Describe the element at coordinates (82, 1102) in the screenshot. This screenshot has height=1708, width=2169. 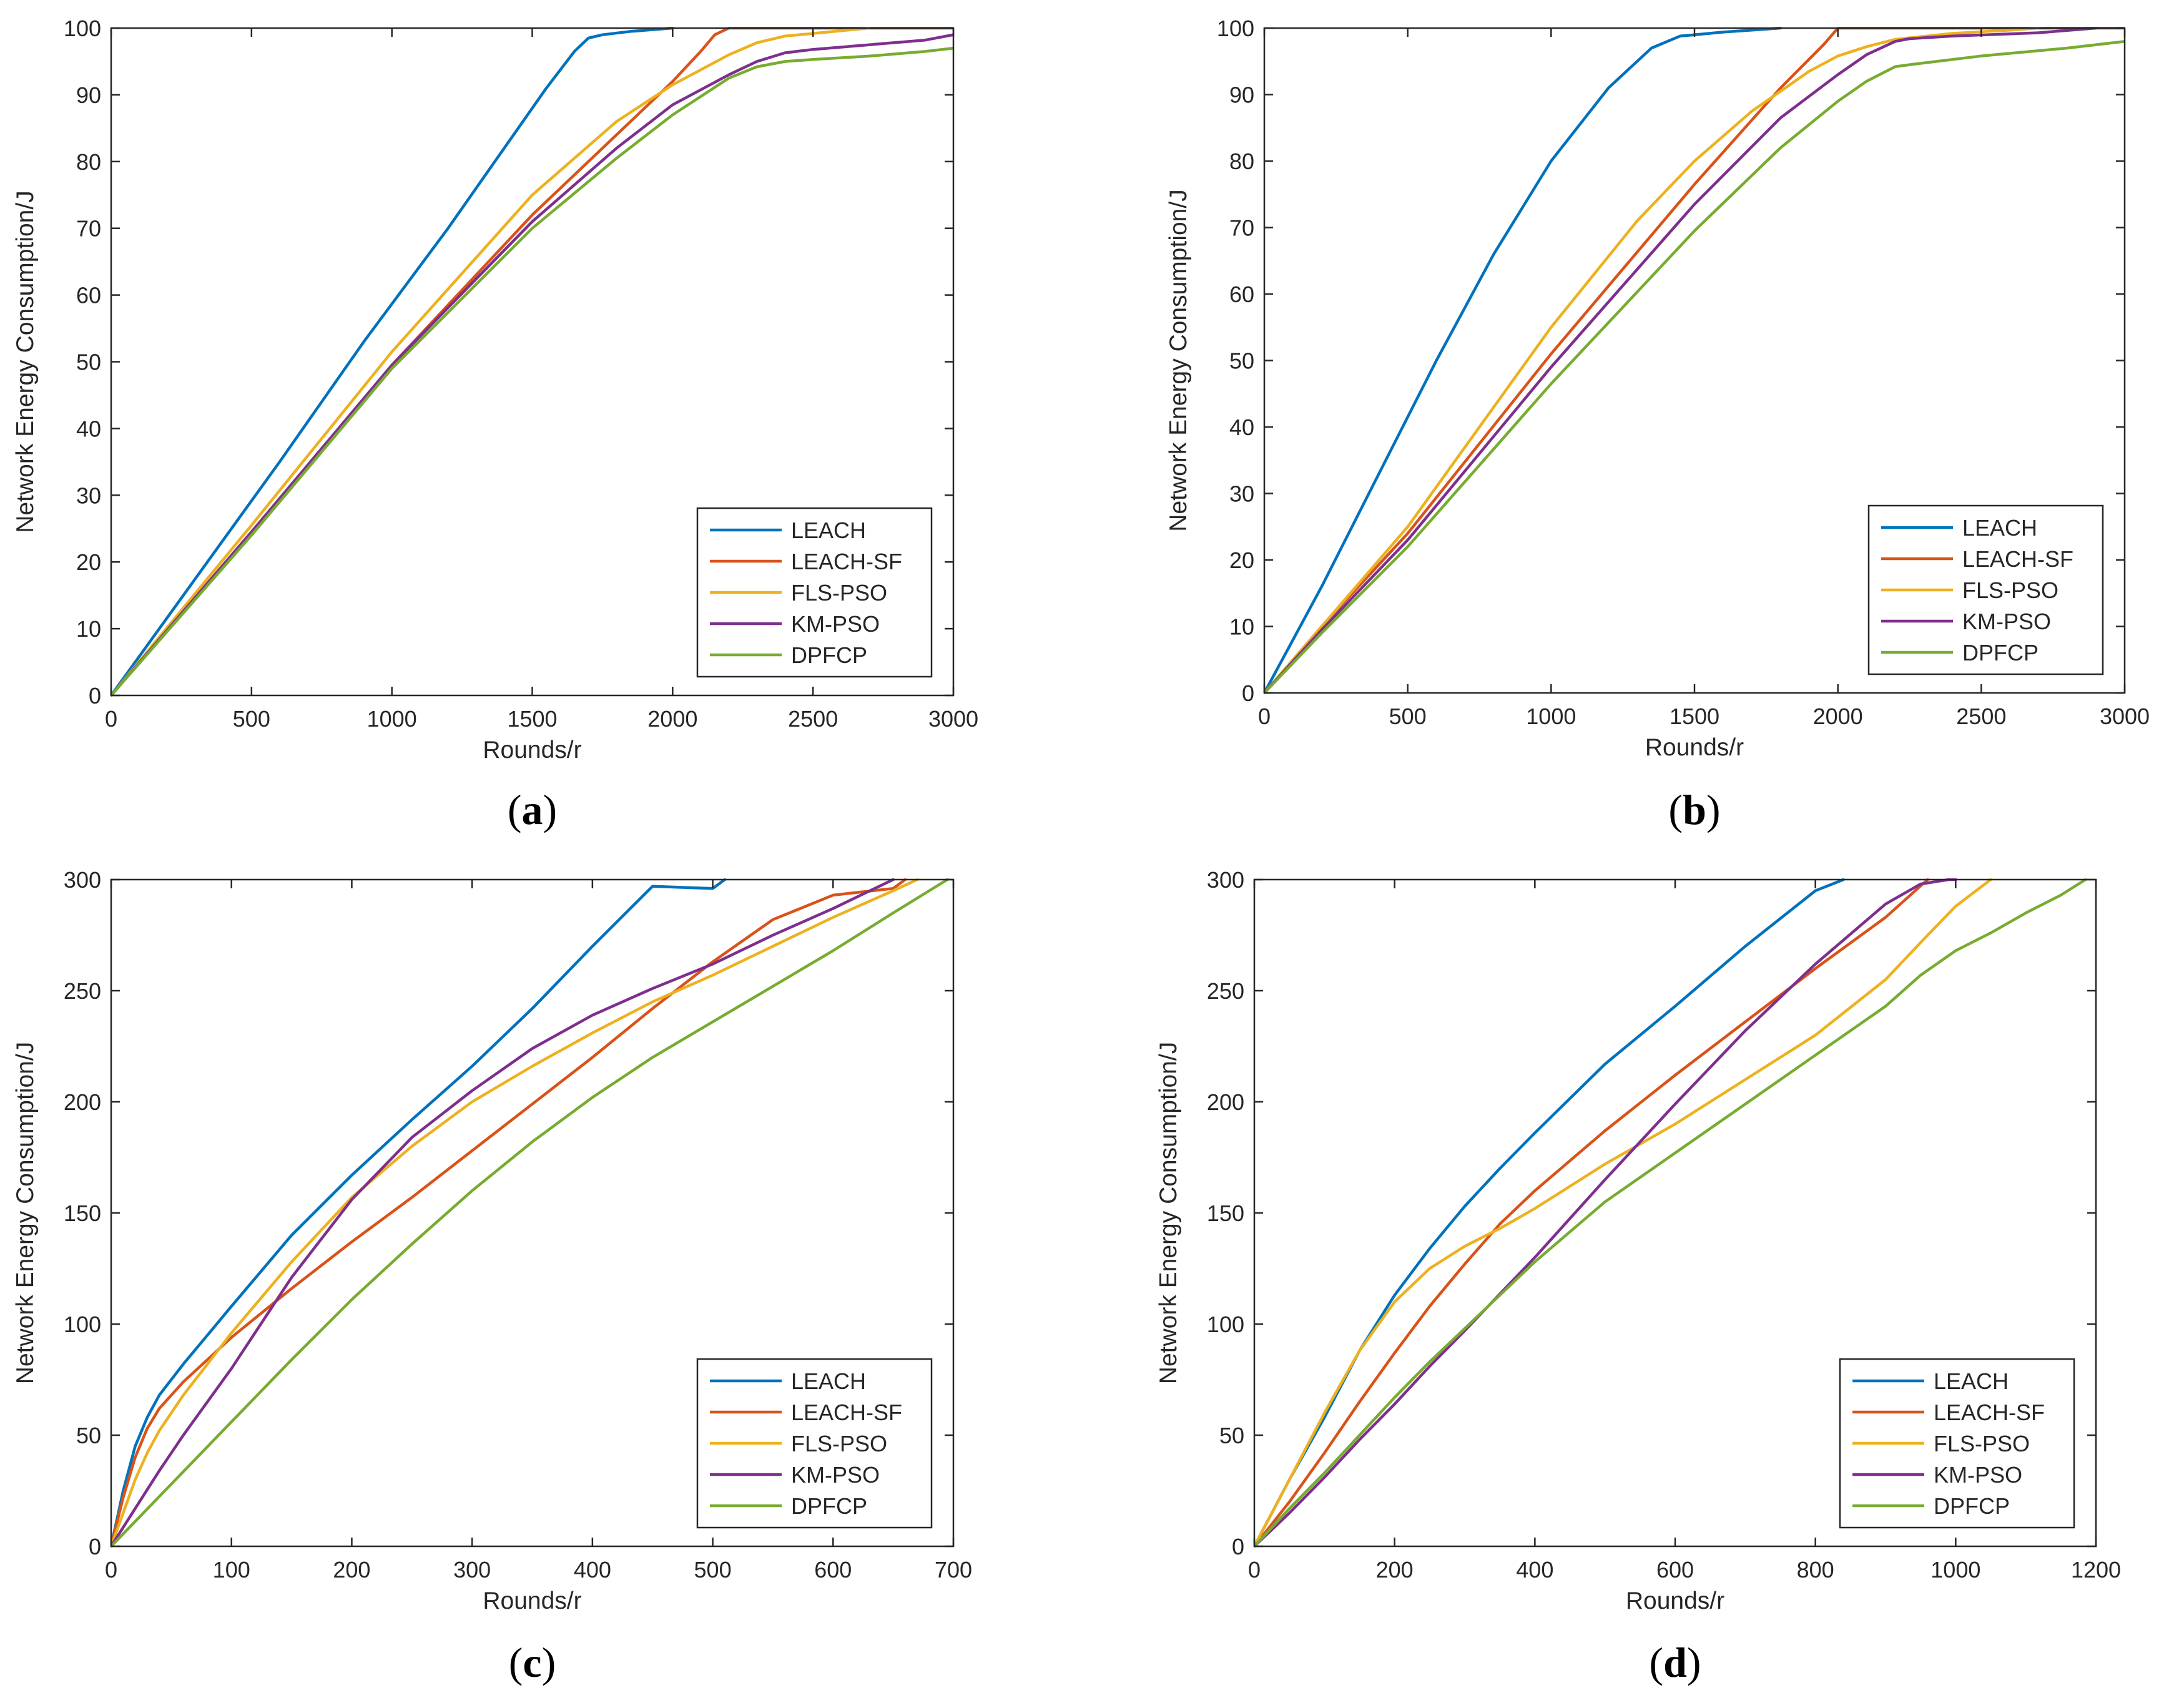
I see `y-tick-label: 200` at that location.